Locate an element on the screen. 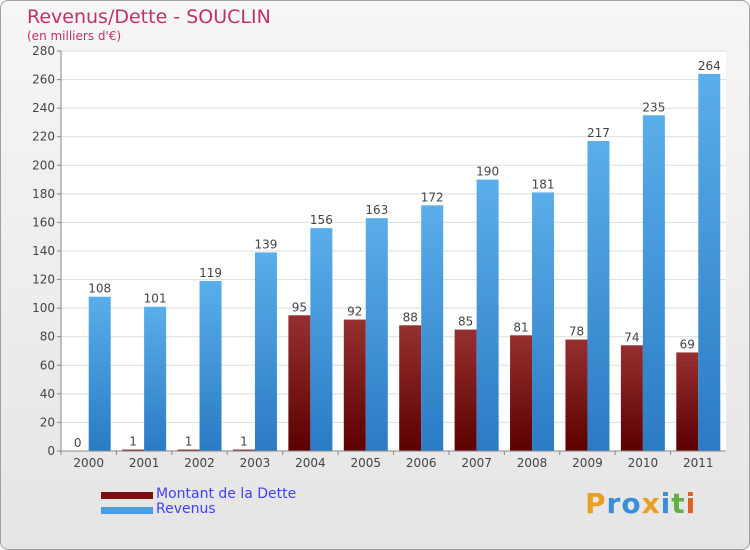 The image size is (750, 550). y-tick-label: 140 is located at coordinates (43, 251).